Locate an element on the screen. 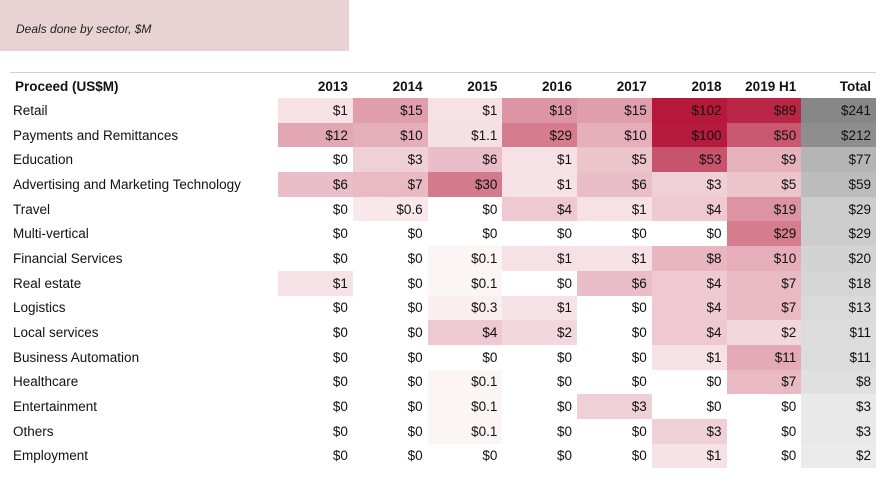 The height and width of the screenshot is (482, 886). value-cell: $19 is located at coordinates (764, 209).